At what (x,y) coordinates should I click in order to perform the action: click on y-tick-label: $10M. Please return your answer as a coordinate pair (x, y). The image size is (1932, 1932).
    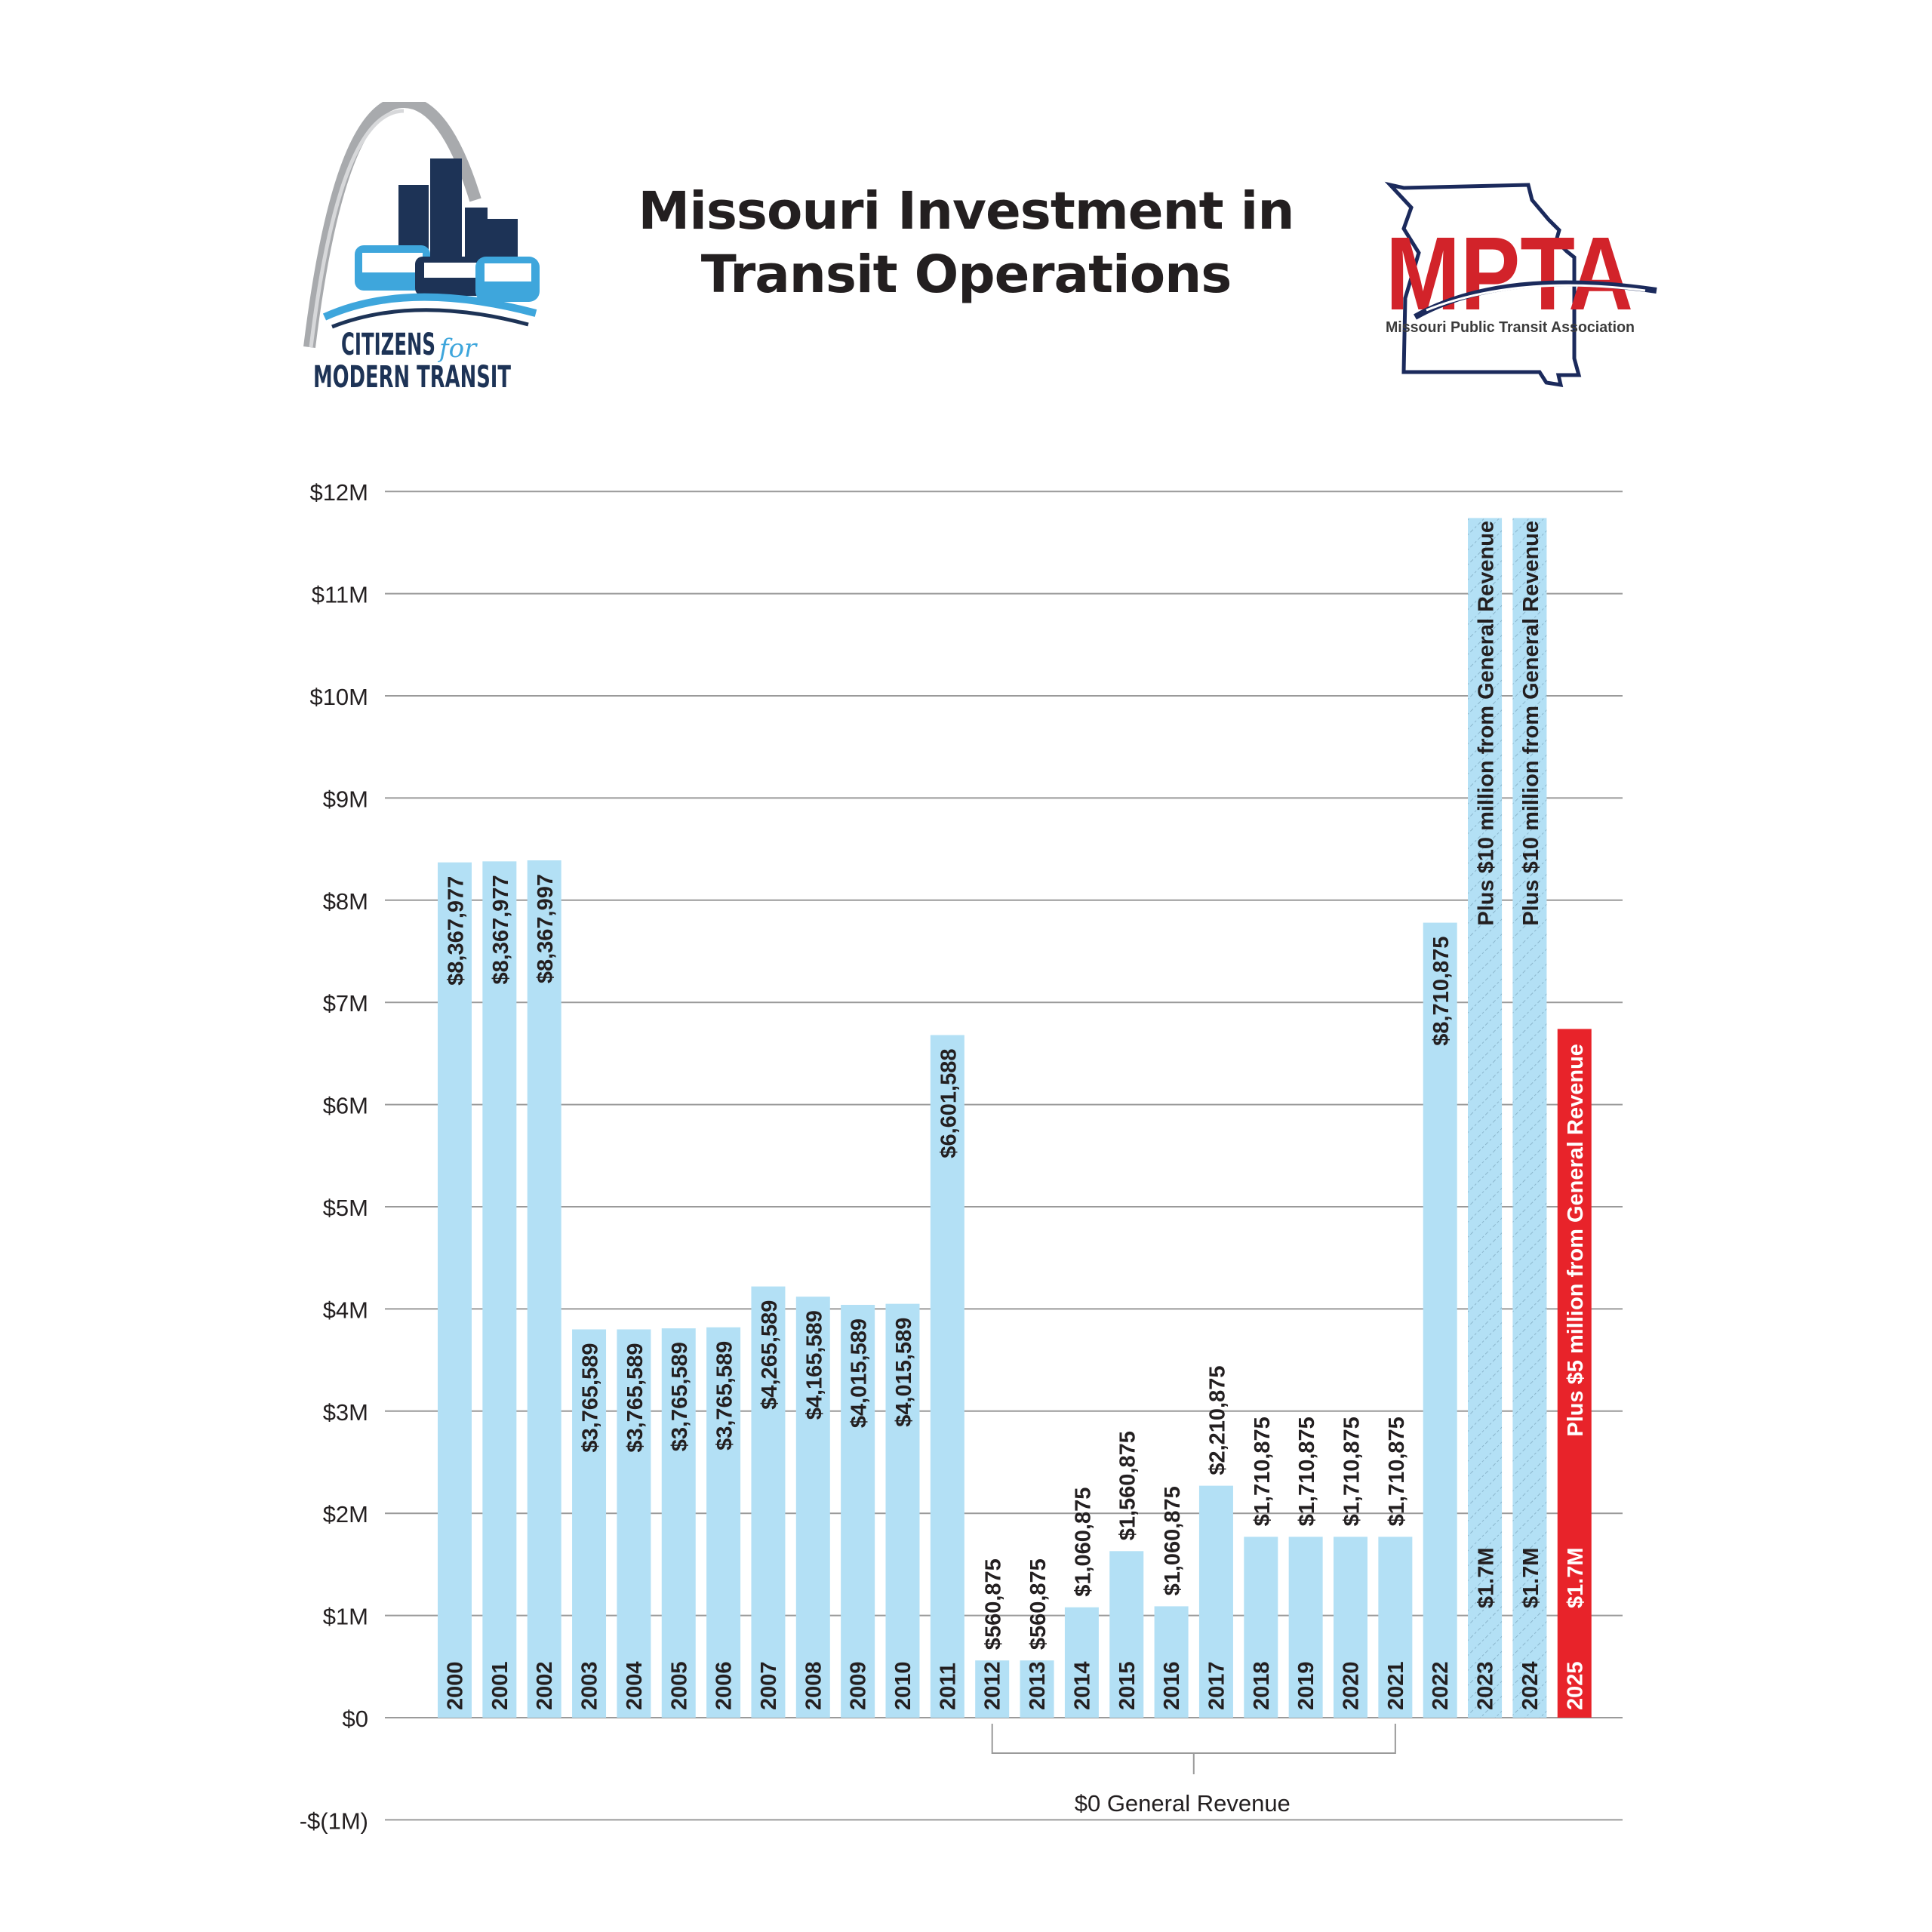
    Looking at the image, I should click on (338, 697).